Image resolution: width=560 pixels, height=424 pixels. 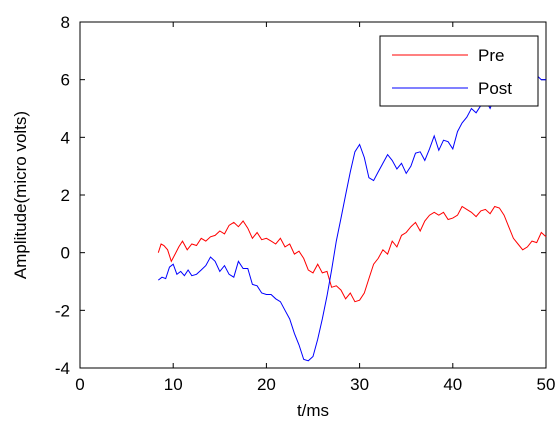 I want to click on y-tick-label-6: 8, so click(x=65, y=22).